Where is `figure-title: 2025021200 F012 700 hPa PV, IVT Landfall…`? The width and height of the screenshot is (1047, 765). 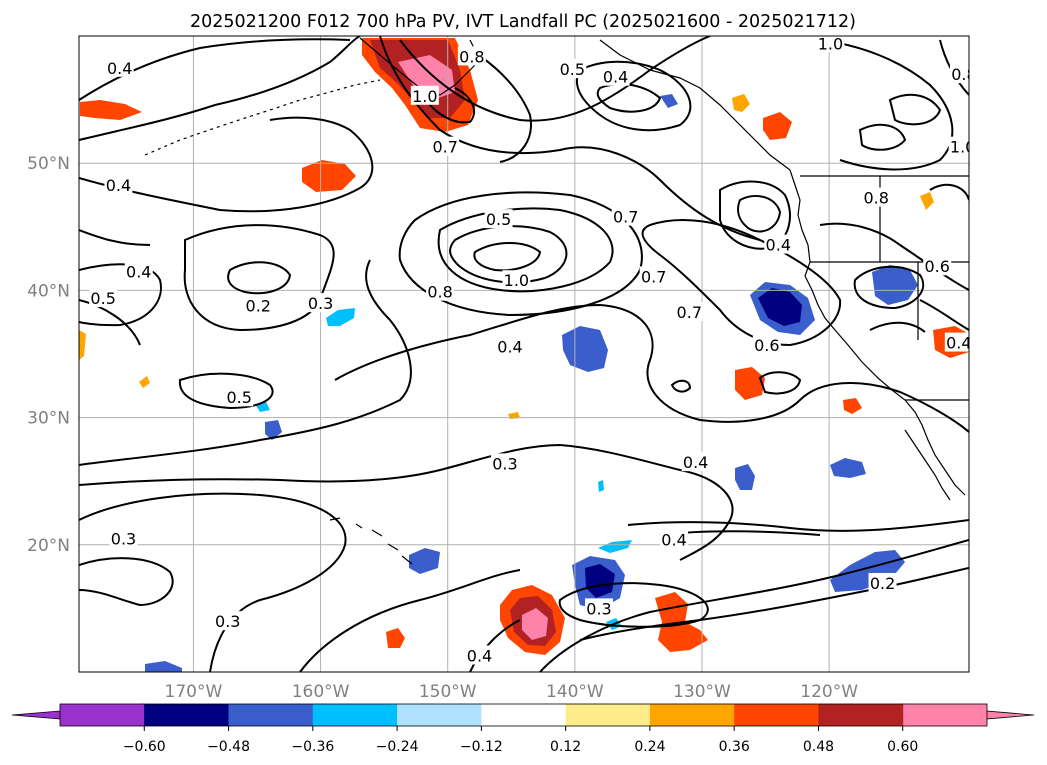 figure-title: 2025021200 F012 700 hPa PV, IVT Landfall… is located at coordinates (523, 22).